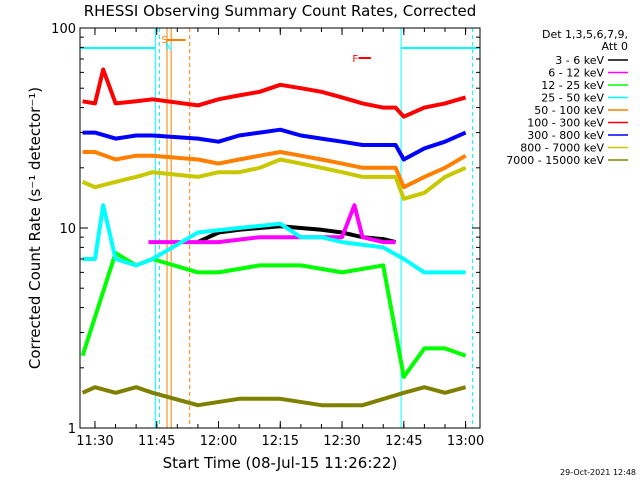 This screenshot has height=480, width=640. What do you see at coordinates (156, 441) in the screenshot?
I see `x-tick-label-1: 11:45` at bounding box center [156, 441].